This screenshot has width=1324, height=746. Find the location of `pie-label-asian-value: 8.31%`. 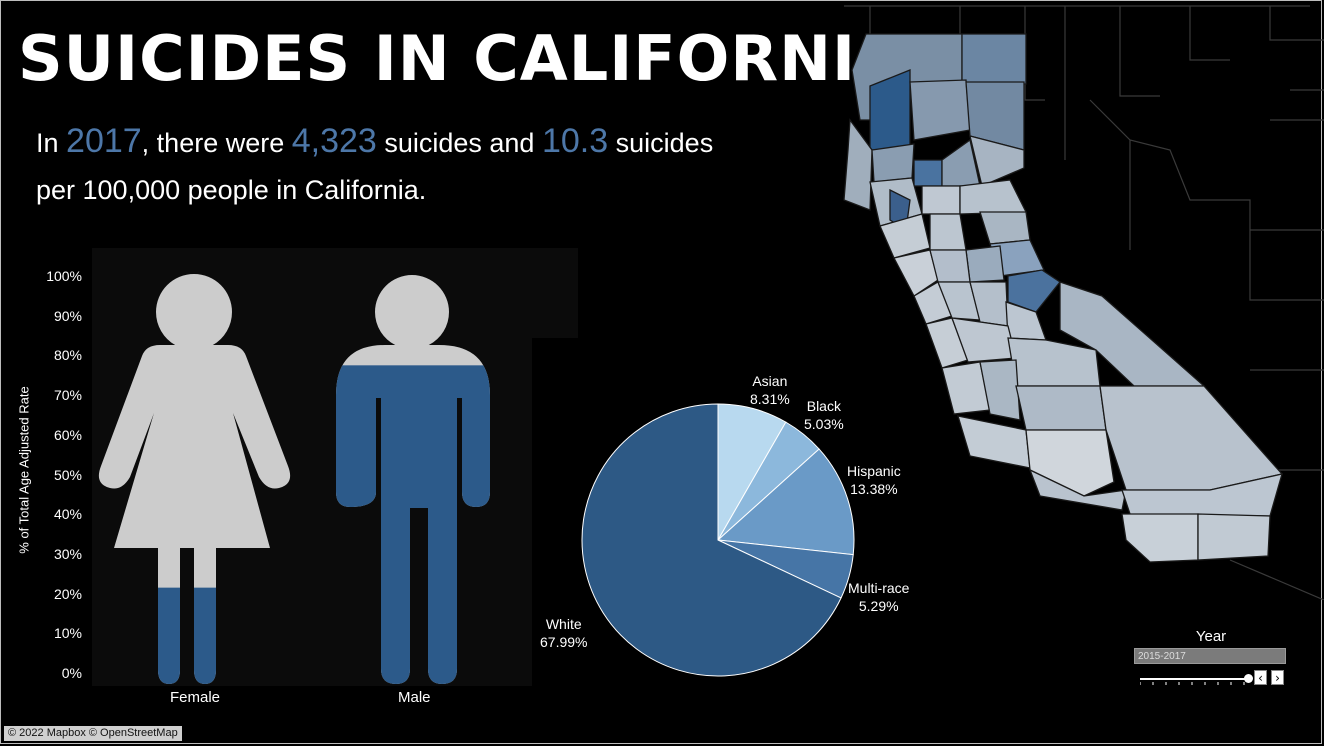

pie-label-asian-value: 8.31% is located at coordinates (770, 399).